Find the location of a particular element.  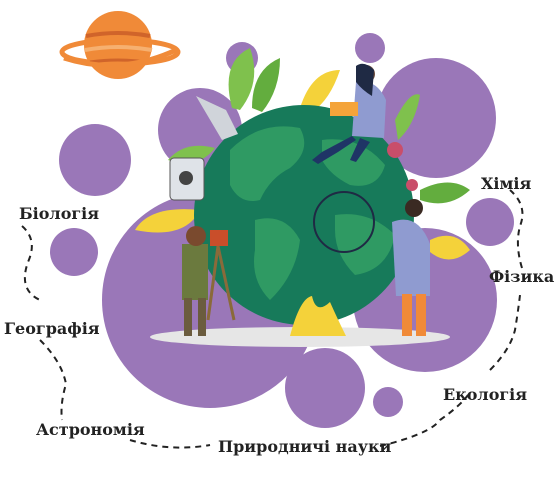

label-natural-sciences: Природничі науки is located at coordinates (305, 446).